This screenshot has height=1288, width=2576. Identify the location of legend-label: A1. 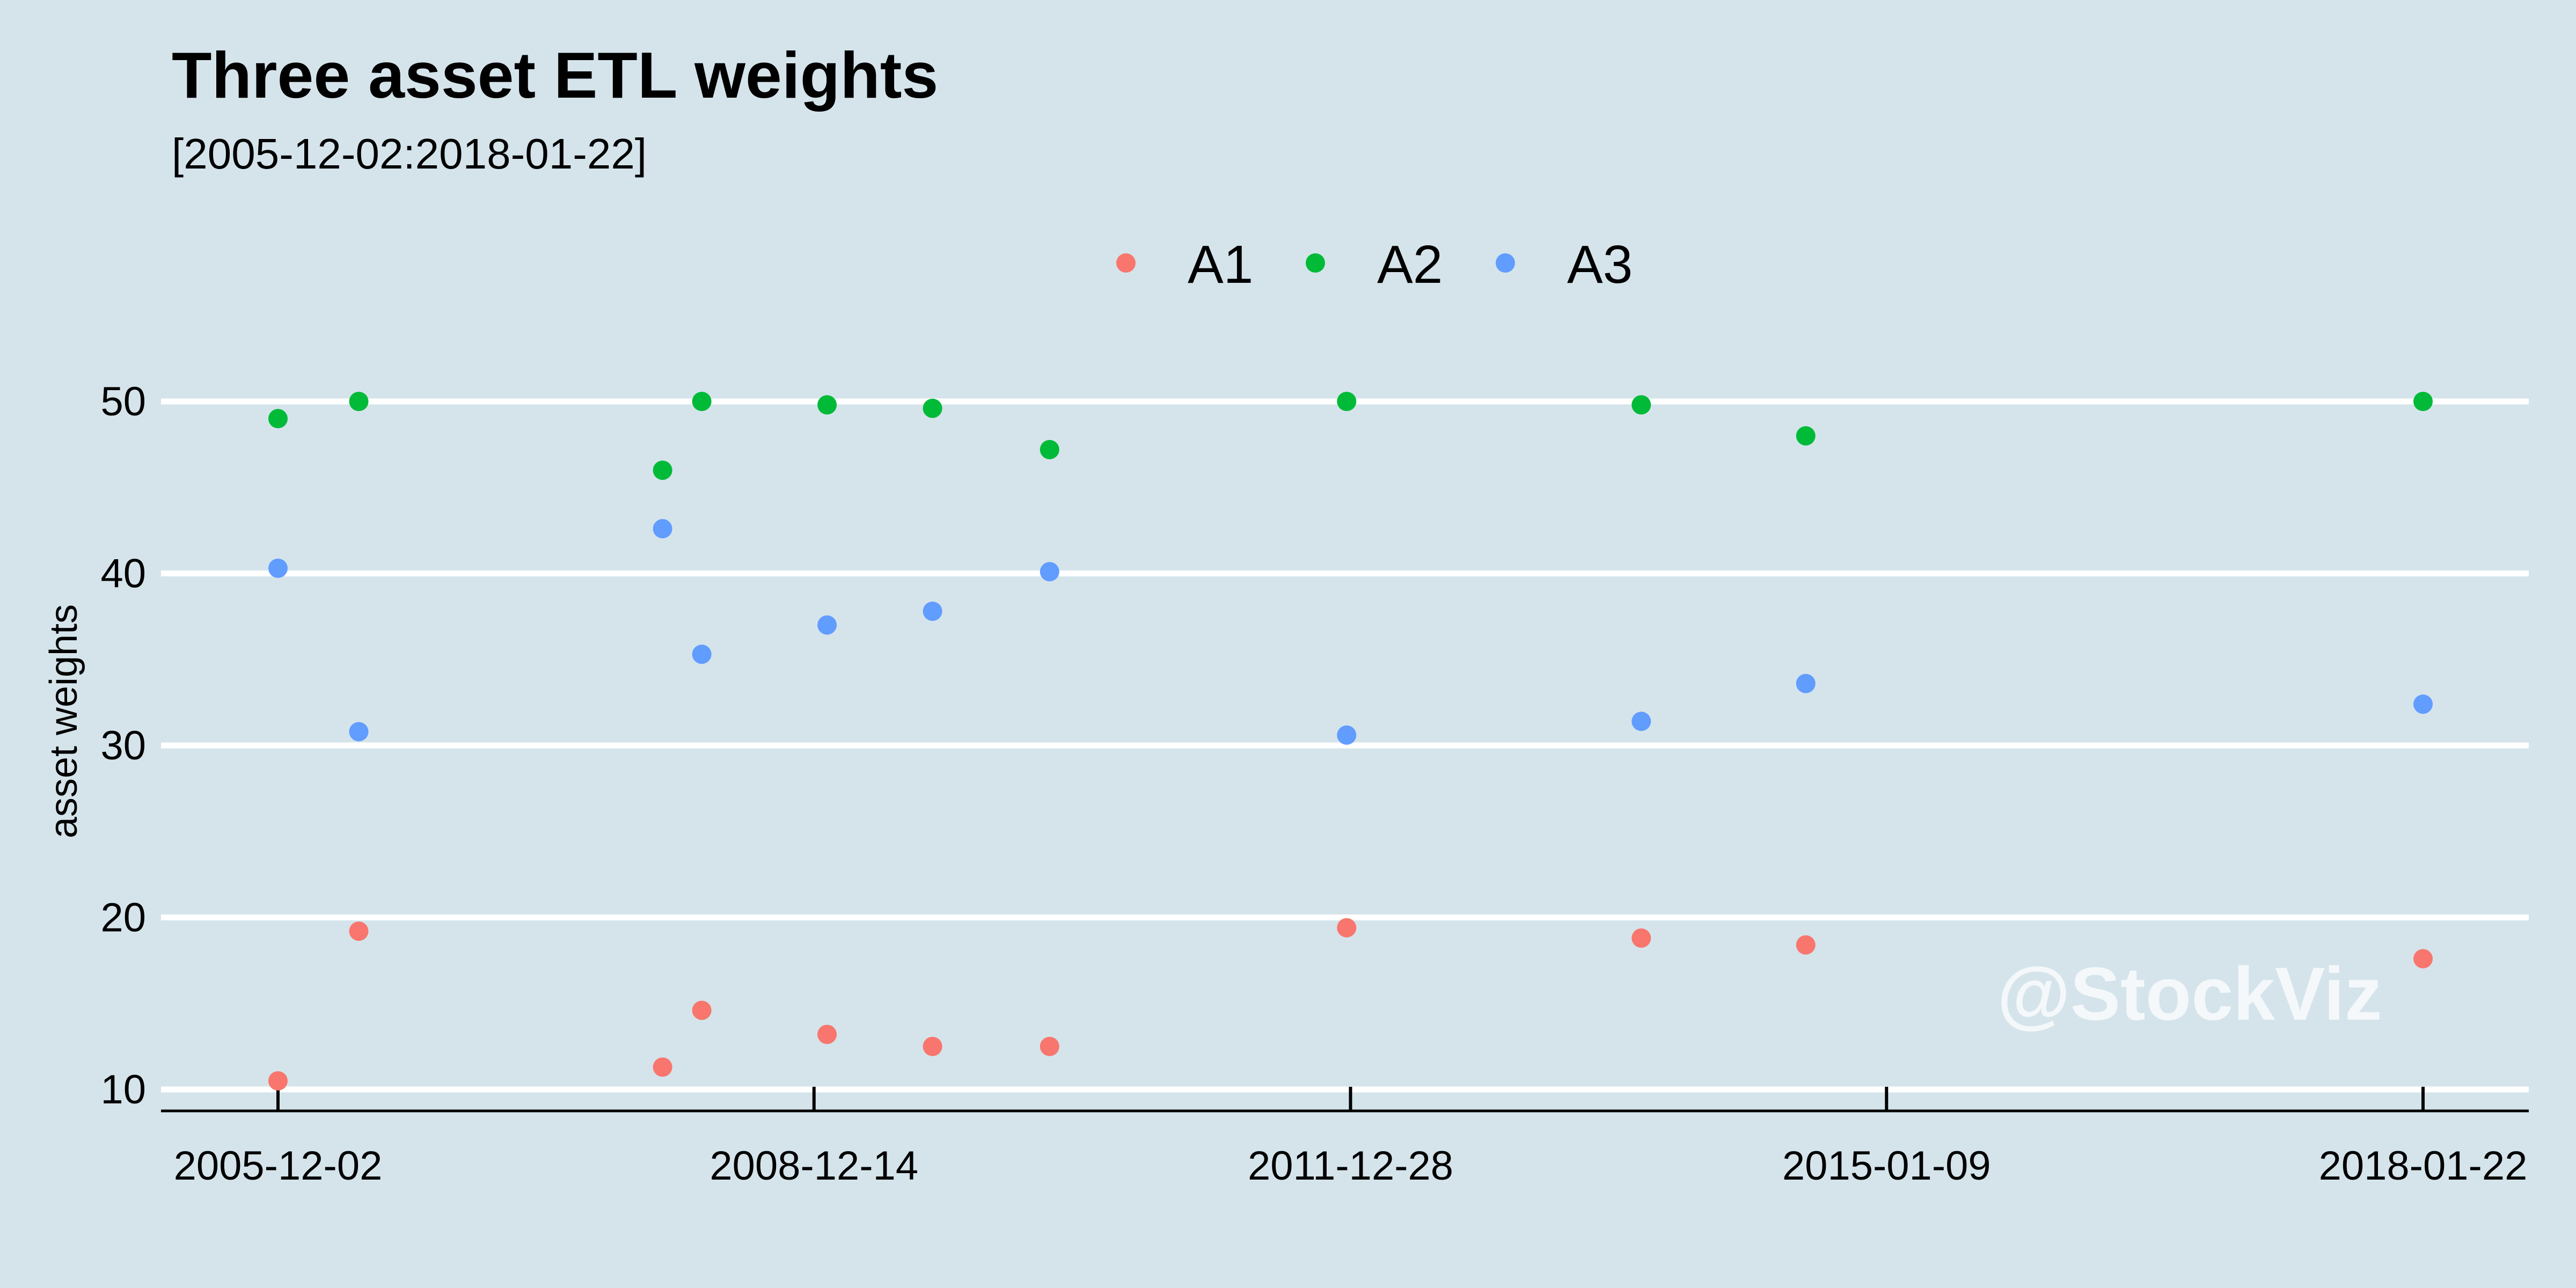
(1220, 265).